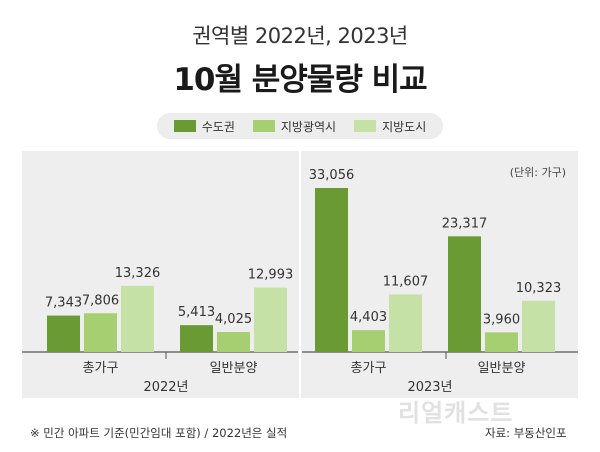 The height and width of the screenshot is (452, 600). What do you see at coordinates (101, 368) in the screenshot?
I see `category-label-0: 총가구` at bounding box center [101, 368].